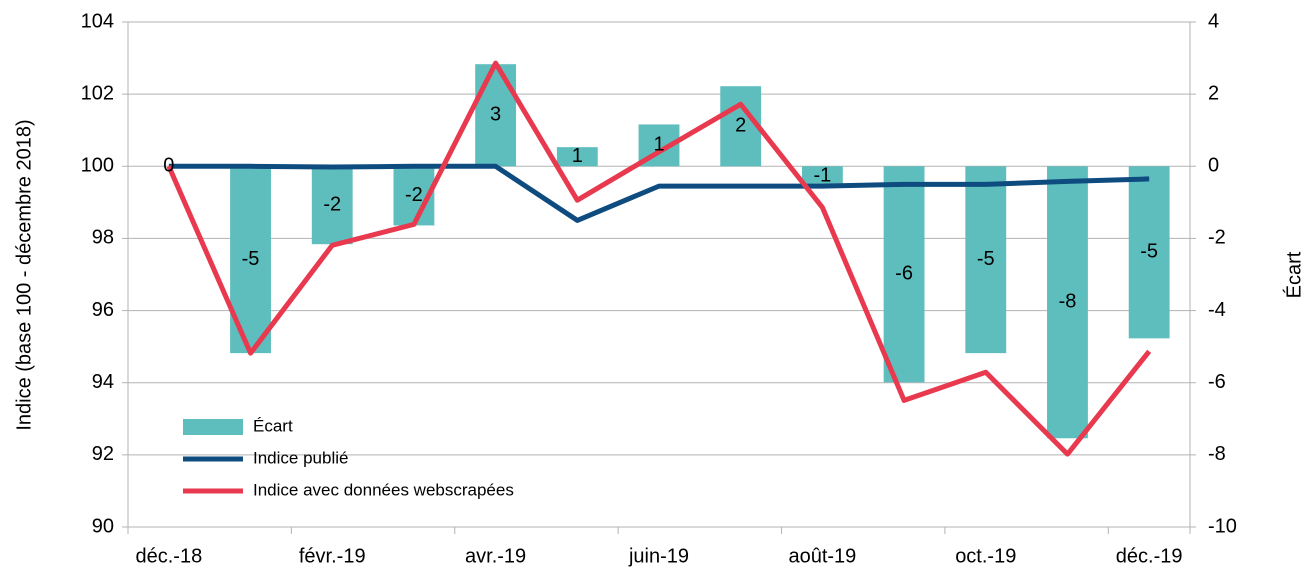  What do you see at coordinates (168, 556) in the screenshot?
I see `x-tick-label: déc.-18` at bounding box center [168, 556].